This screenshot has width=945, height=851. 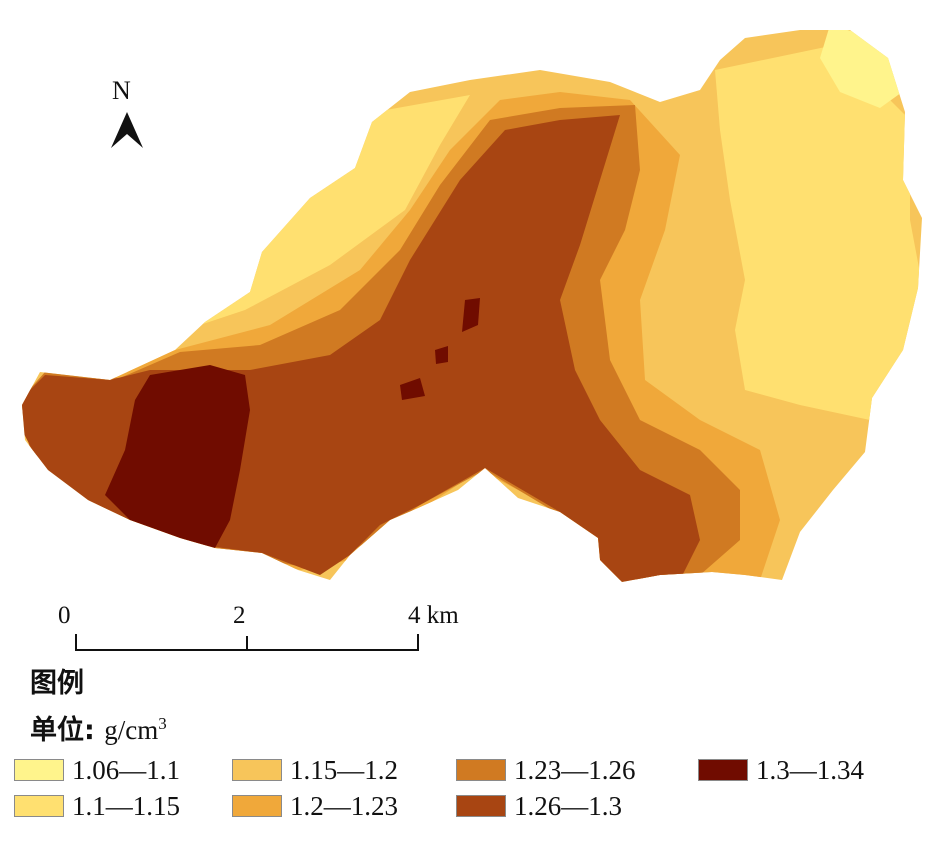 What do you see at coordinates (344, 770) in the screenshot?
I see `legend-label: 1.15—1.2` at bounding box center [344, 770].